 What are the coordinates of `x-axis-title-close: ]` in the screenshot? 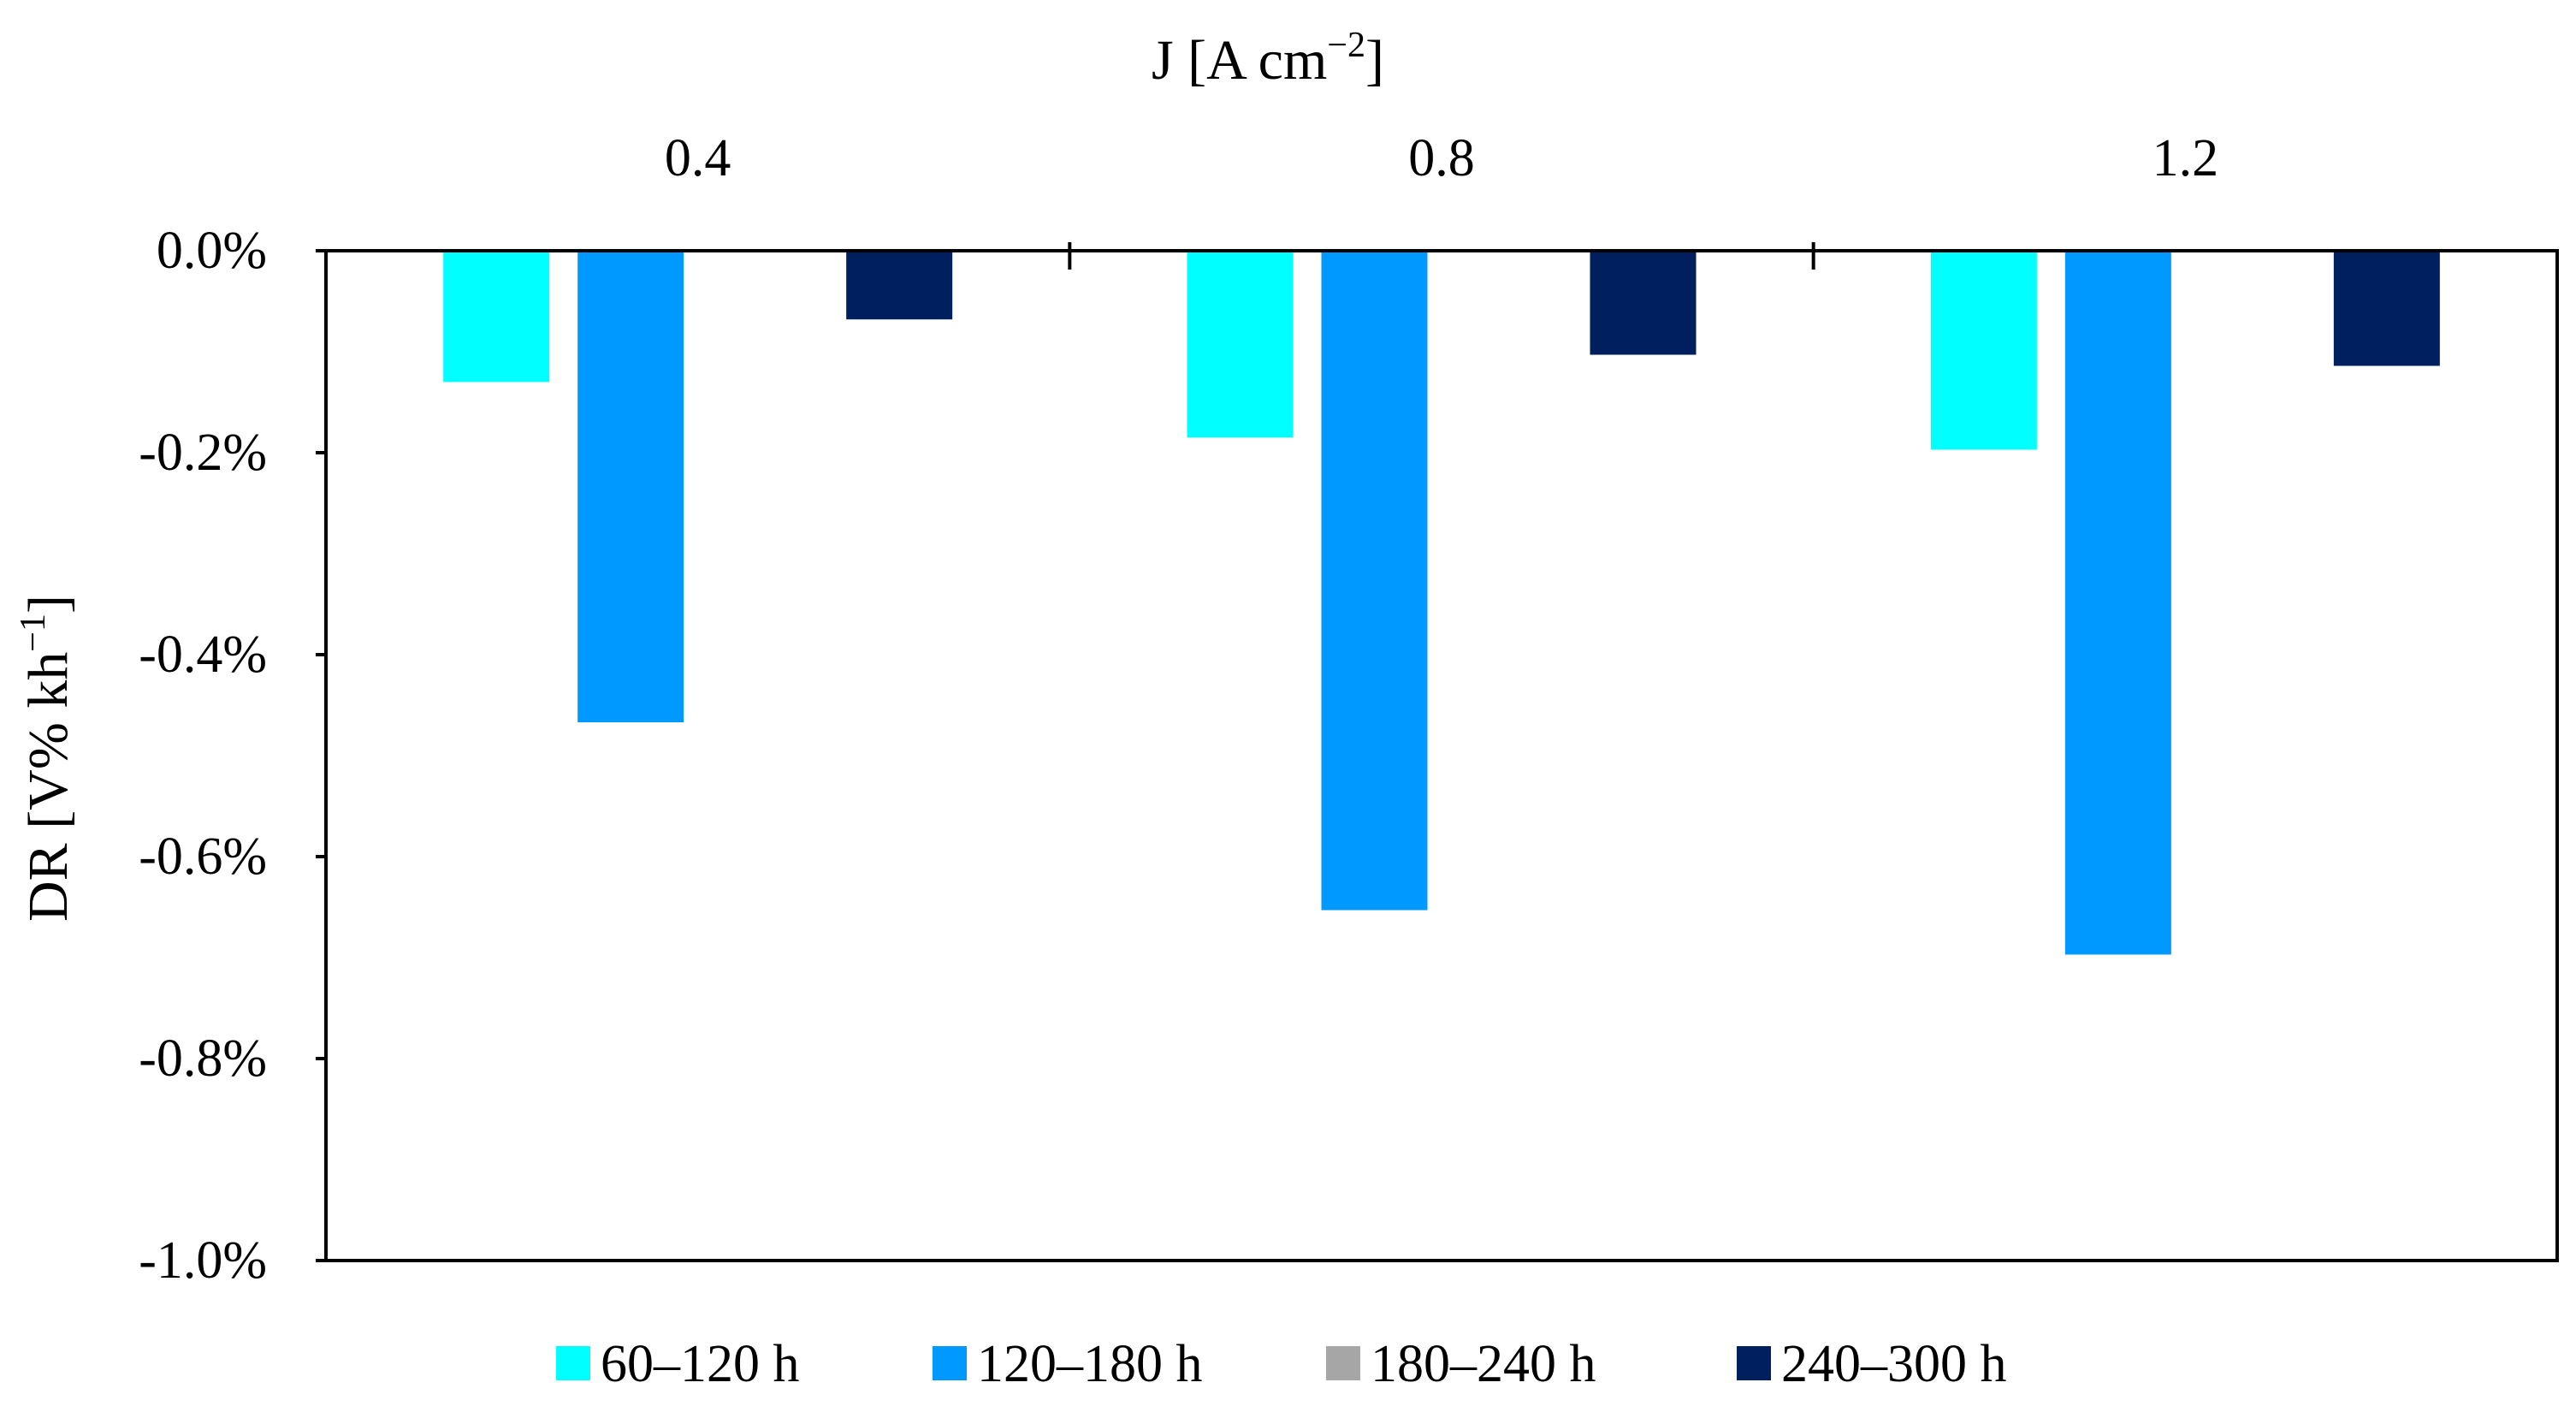 It's located at (1374, 60).